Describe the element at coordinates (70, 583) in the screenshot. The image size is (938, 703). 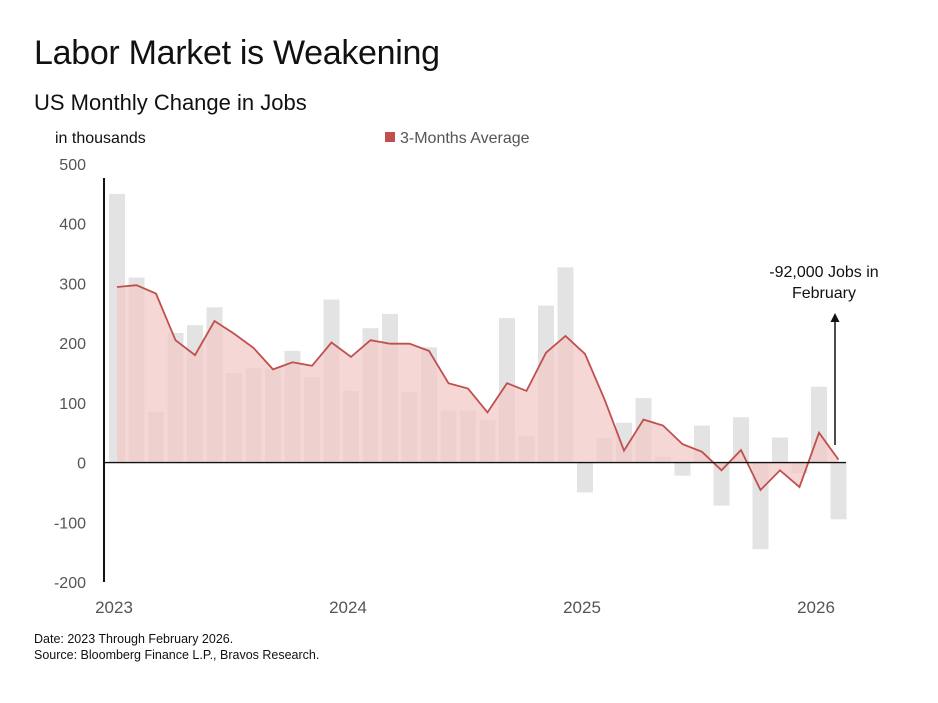
I see `y-tick-label: -200` at that location.